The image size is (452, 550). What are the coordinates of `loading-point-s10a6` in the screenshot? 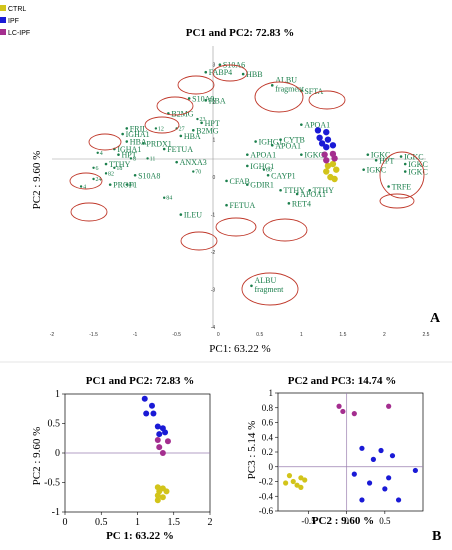 It's located at (220, 65).